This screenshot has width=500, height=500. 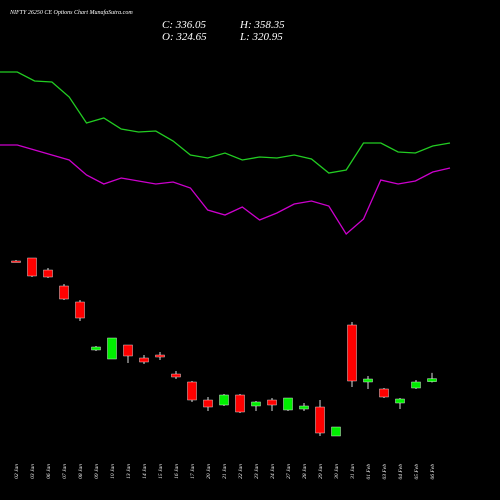 What do you see at coordinates (184, 37) in the screenshot?
I see `open-label: O: 324.65` at bounding box center [184, 37].